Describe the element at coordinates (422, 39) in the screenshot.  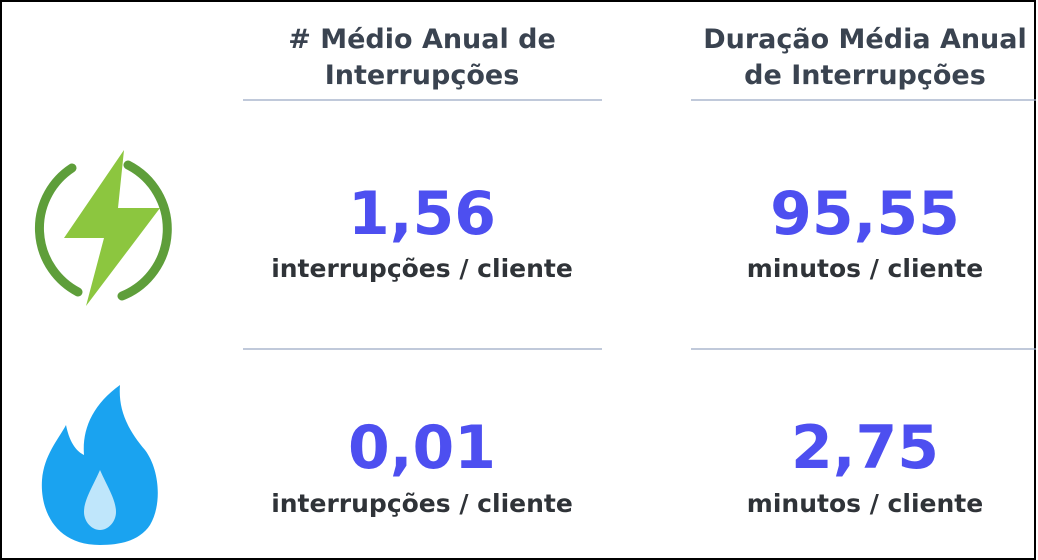
I see `column-header: # Médio Anual de` at that location.